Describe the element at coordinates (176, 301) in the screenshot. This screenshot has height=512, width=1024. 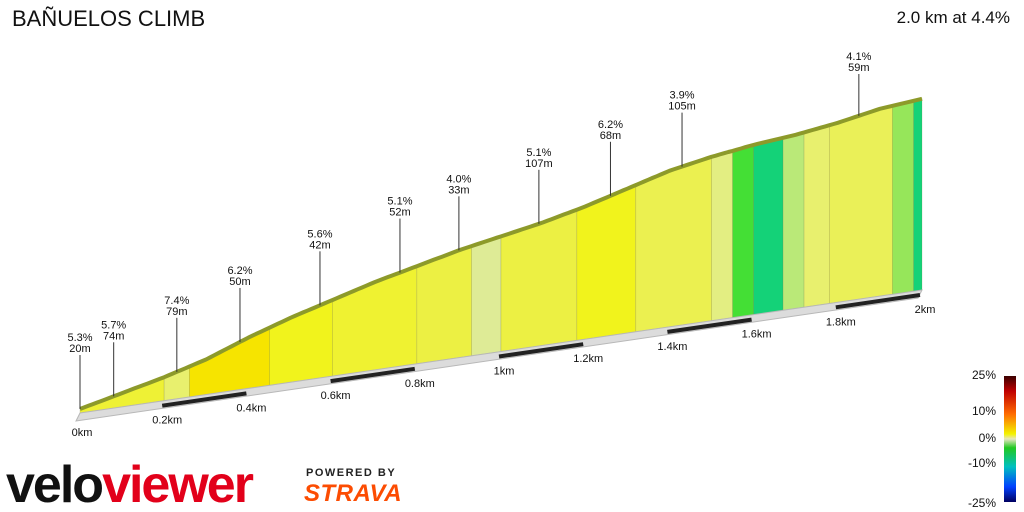
I see `segment-gradient-label: 7.4%` at that location.